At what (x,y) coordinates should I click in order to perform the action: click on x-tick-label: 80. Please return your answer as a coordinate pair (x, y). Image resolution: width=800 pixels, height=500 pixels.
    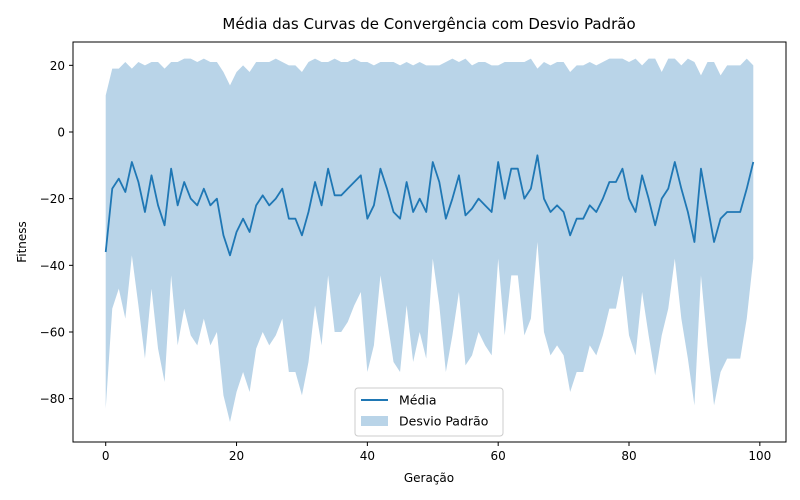
    Looking at the image, I should click on (628, 456).